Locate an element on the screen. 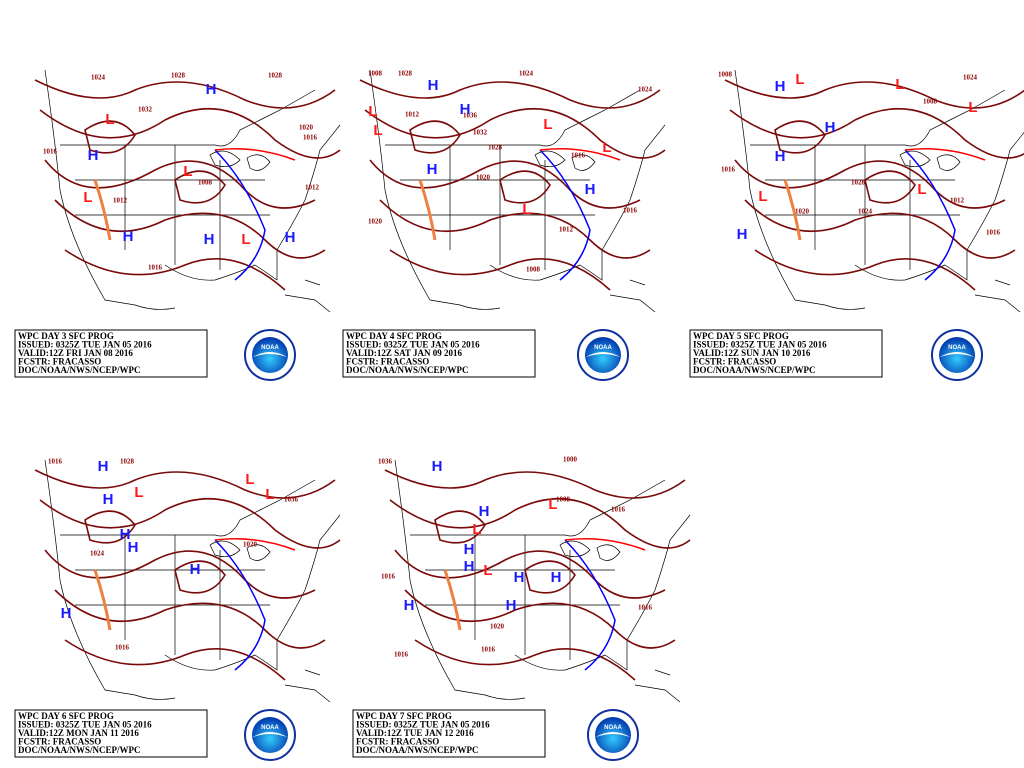 Image resolution: width=1024 pixels, height=768 pixels. info-line: WPC DAY 5 SFC PROG is located at coordinates (741, 336).